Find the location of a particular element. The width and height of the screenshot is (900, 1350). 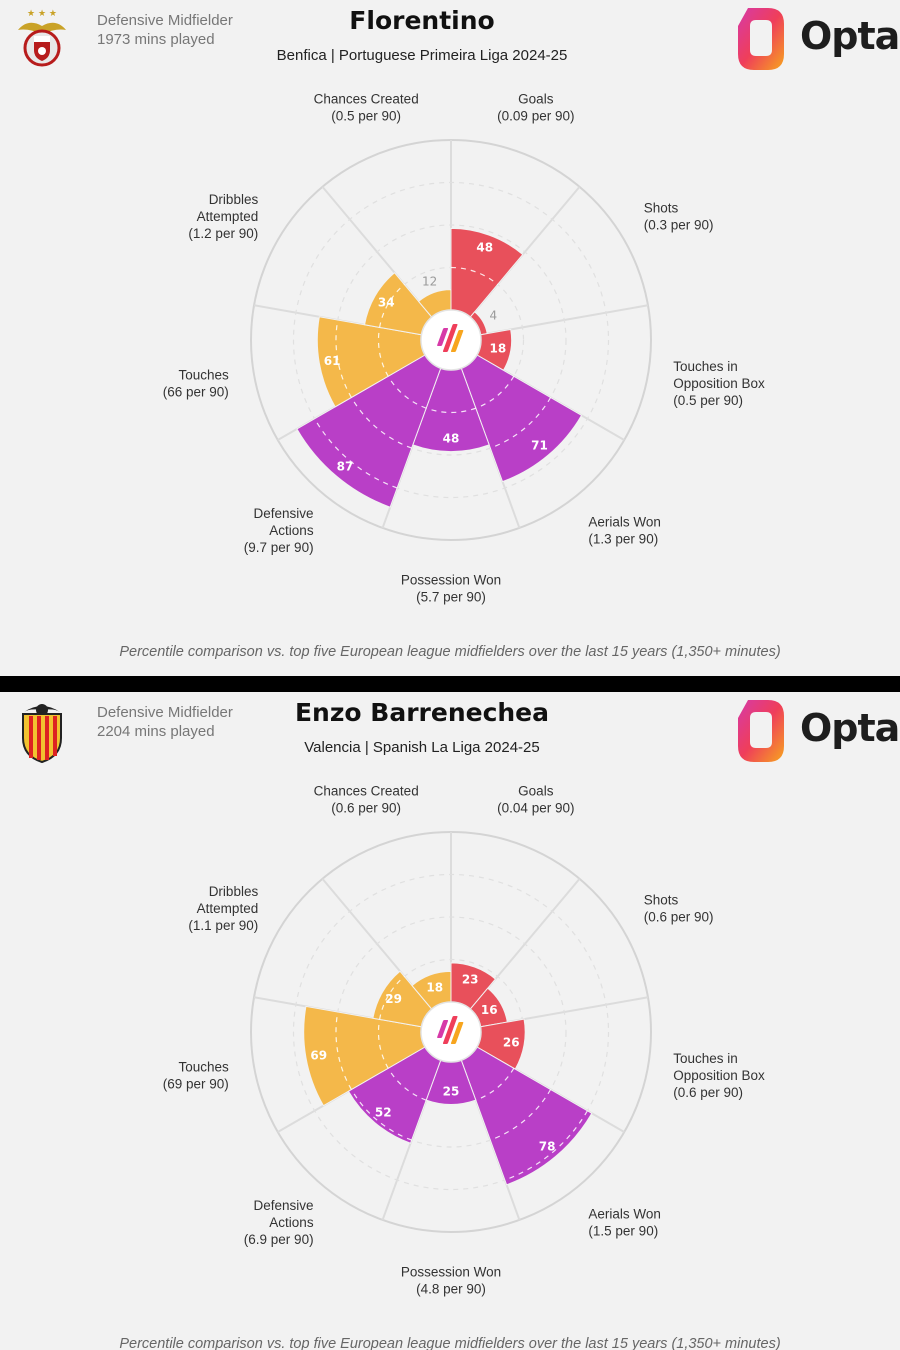

radar-category-label: Goals (0.09 per 90) is located at coordinates (535, 107).